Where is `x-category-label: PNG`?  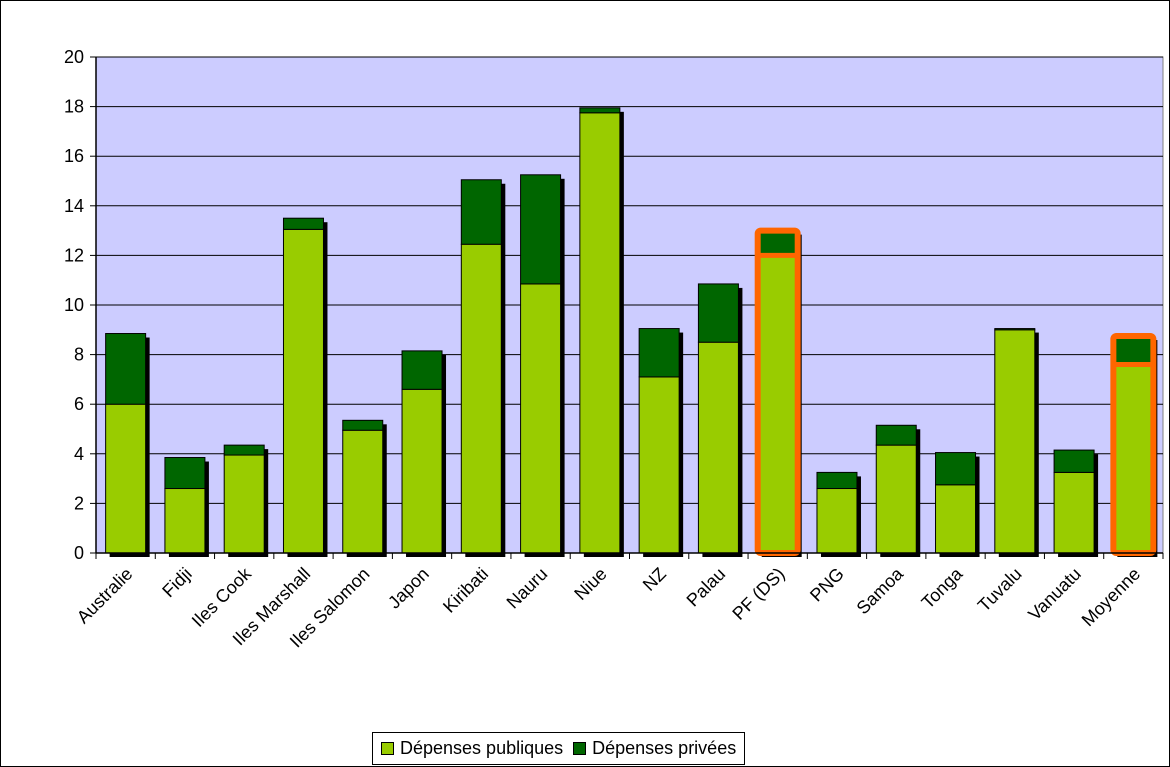 x-category-label: PNG is located at coordinates (827, 585).